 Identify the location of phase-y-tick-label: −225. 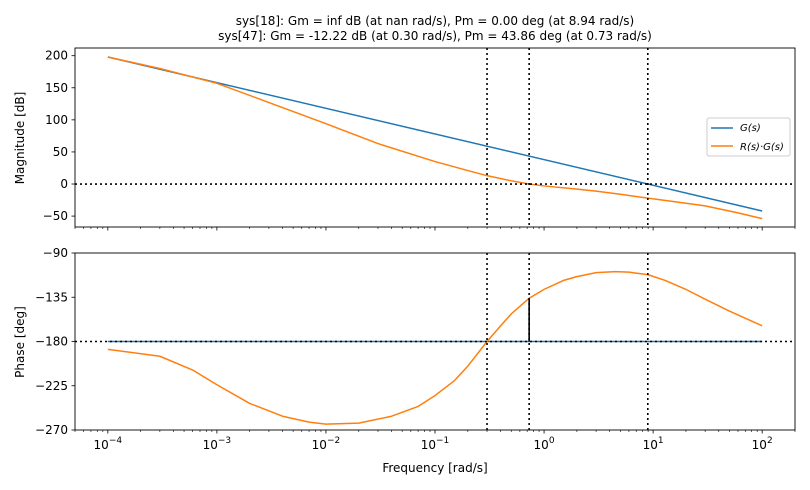
(51, 386).